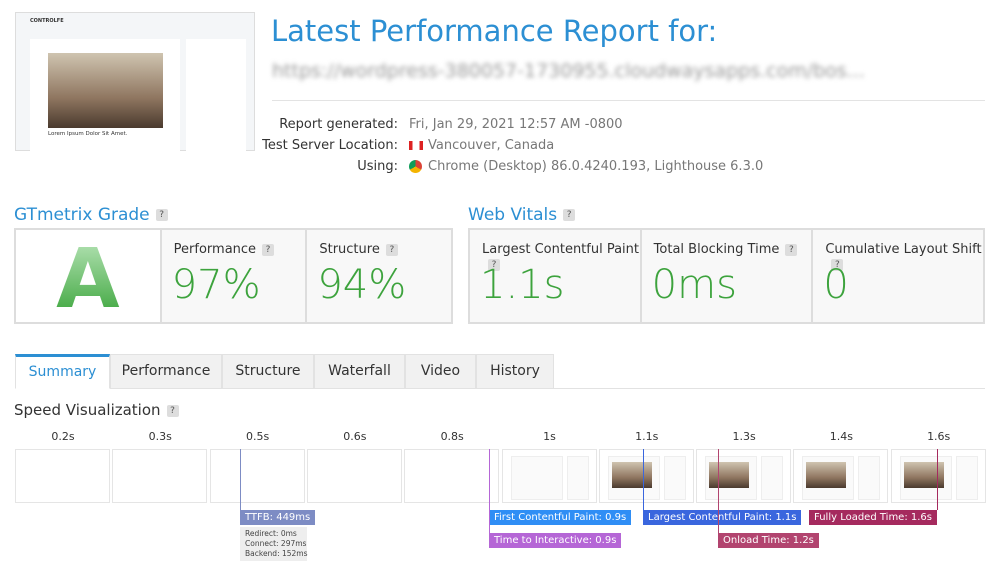  What do you see at coordinates (560, 517) in the screenshot?
I see `marker-label: First Contentful Paint: 0.9s` at bounding box center [560, 517].